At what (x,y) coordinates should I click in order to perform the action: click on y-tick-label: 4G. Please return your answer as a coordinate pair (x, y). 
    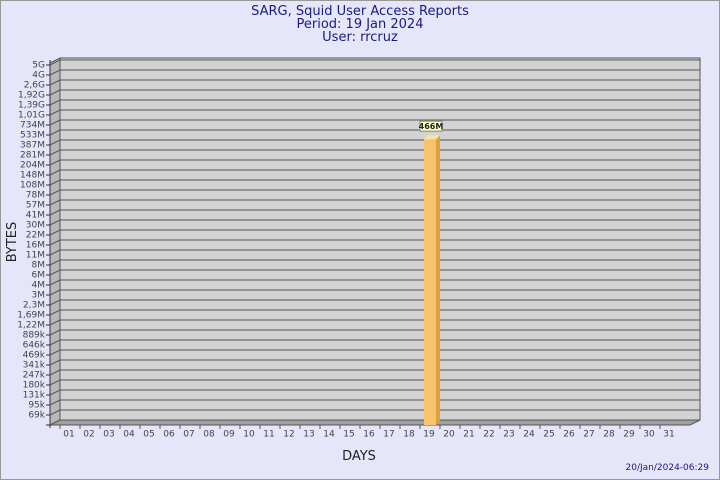
    Looking at the image, I should click on (38, 76).